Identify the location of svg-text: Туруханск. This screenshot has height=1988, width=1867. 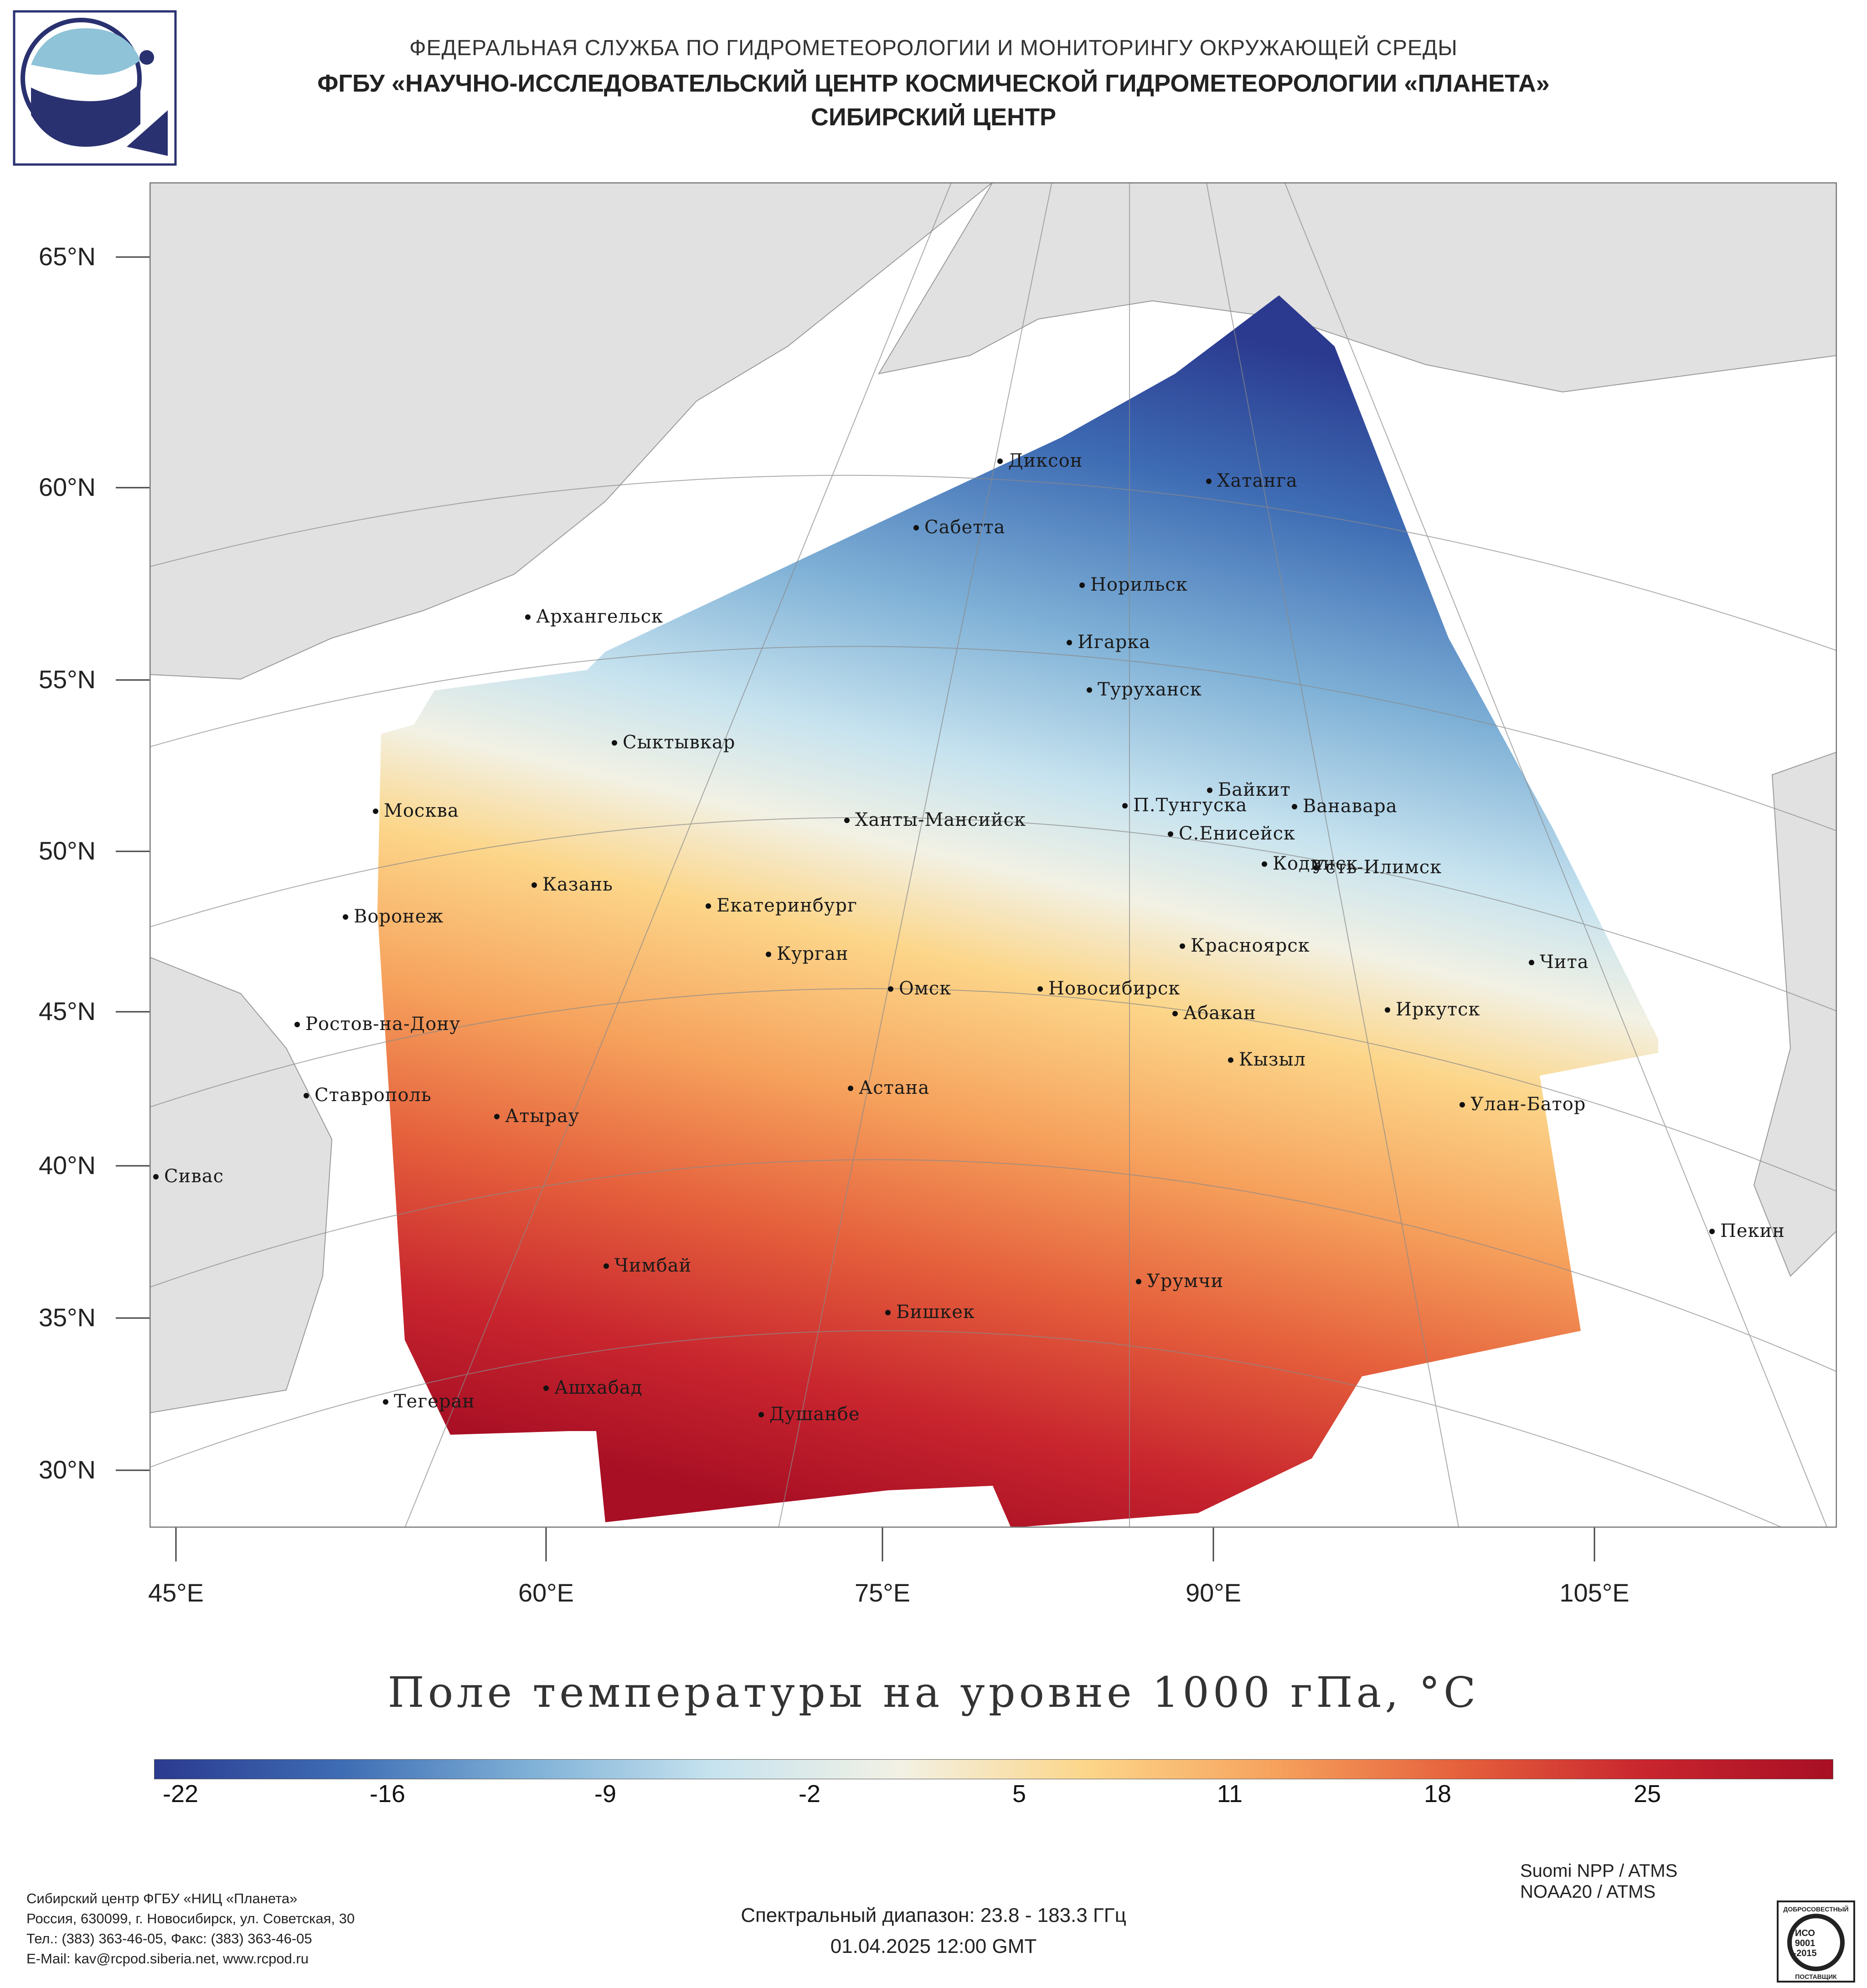
(1150, 690).